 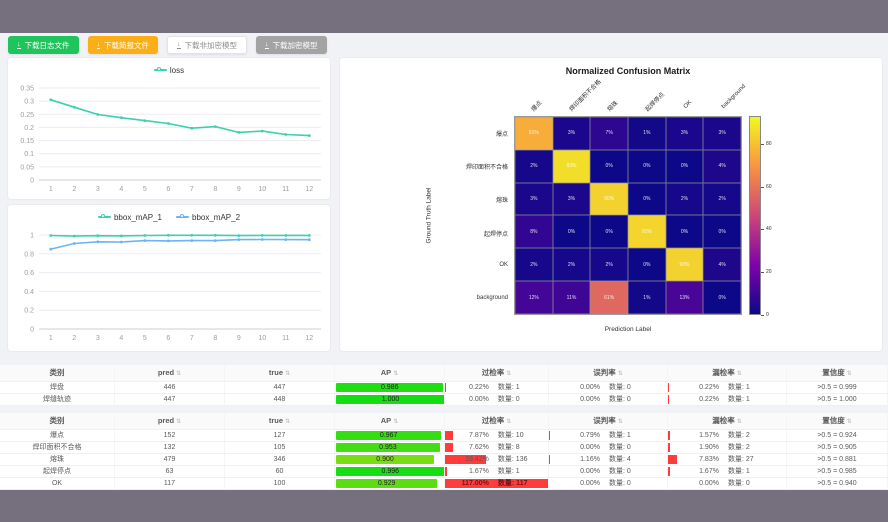 I want to click on heatmap-row-label: OK, so click(x=503, y=264).